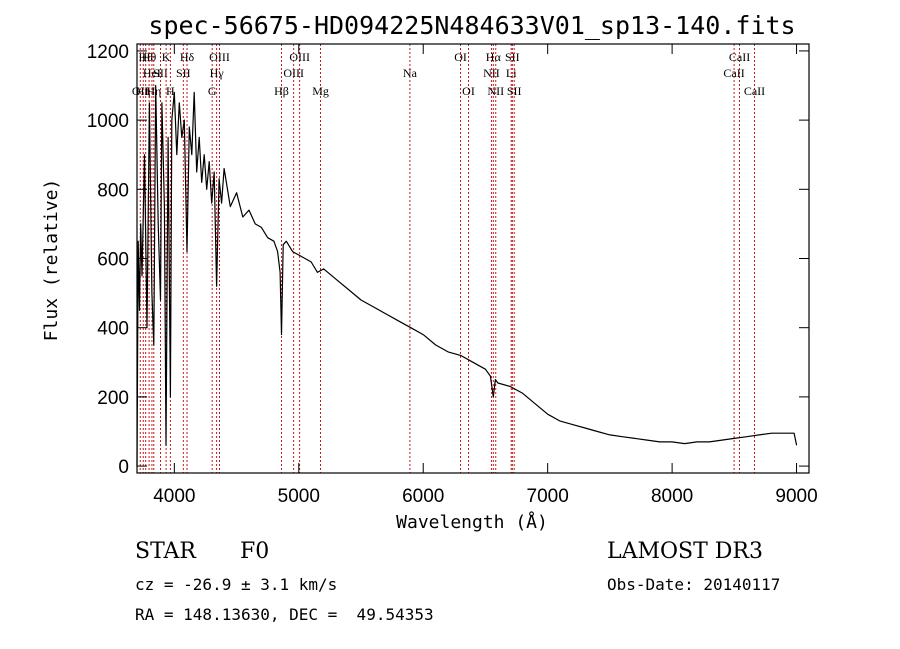 Image resolution: width=900 pixels, height=649 pixels. I want to click on marker-label-3: Hθ, so click(149, 57).